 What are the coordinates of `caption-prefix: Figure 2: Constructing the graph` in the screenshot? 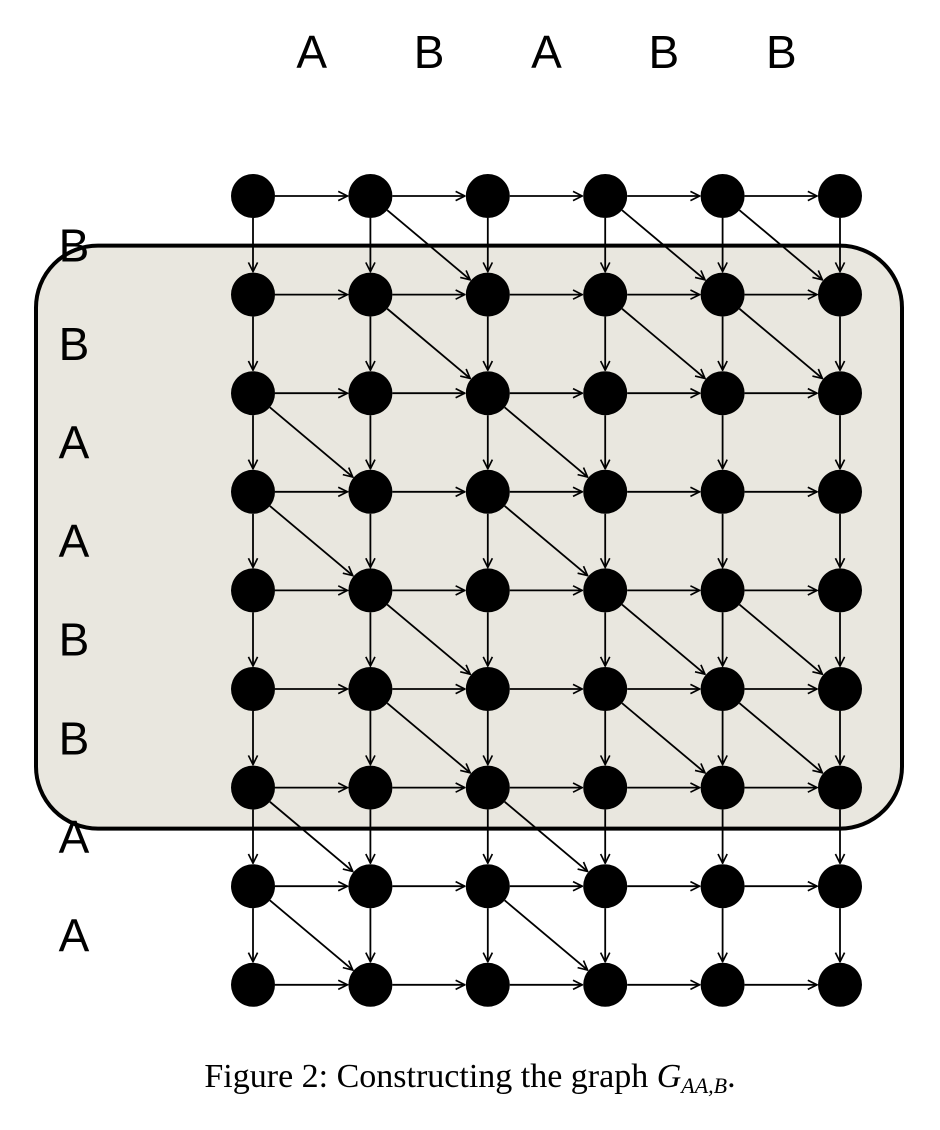 It's located at (430, 1076).